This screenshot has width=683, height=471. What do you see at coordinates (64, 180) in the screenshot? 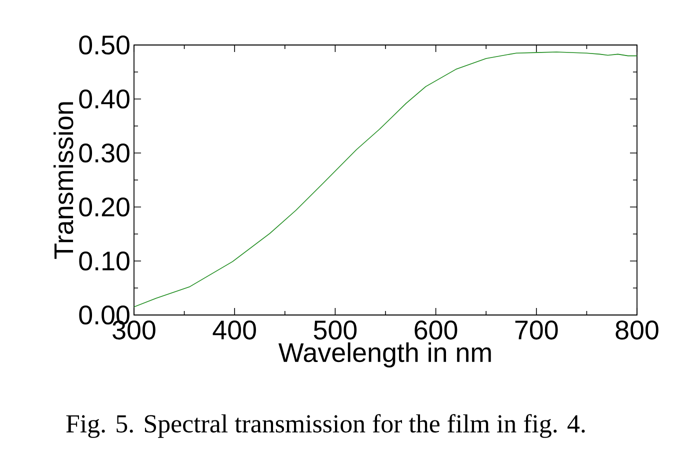
I see `y-axis-title: Transmission` at bounding box center [64, 180].